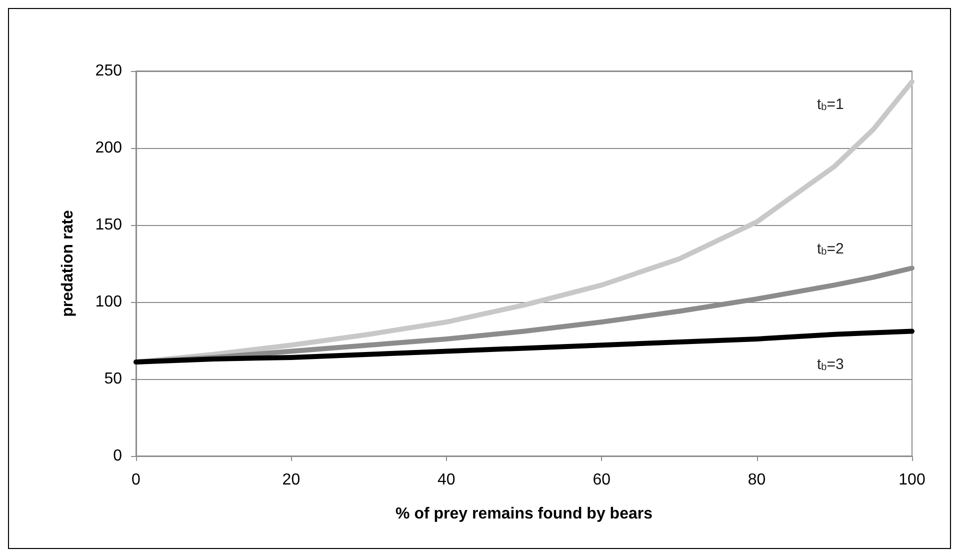 The width and height of the screenshot is (959, 557). Describe the element at coordinates (830, 364) in the screenshot. I see `series-label: tb=3` at that location.